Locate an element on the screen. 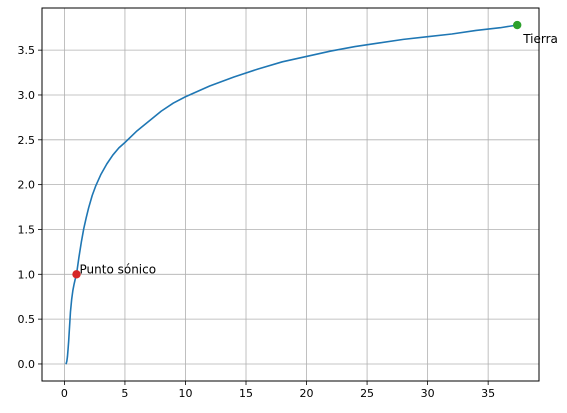  y-tick-label: 1.0 is located at coordinates (27, 274).